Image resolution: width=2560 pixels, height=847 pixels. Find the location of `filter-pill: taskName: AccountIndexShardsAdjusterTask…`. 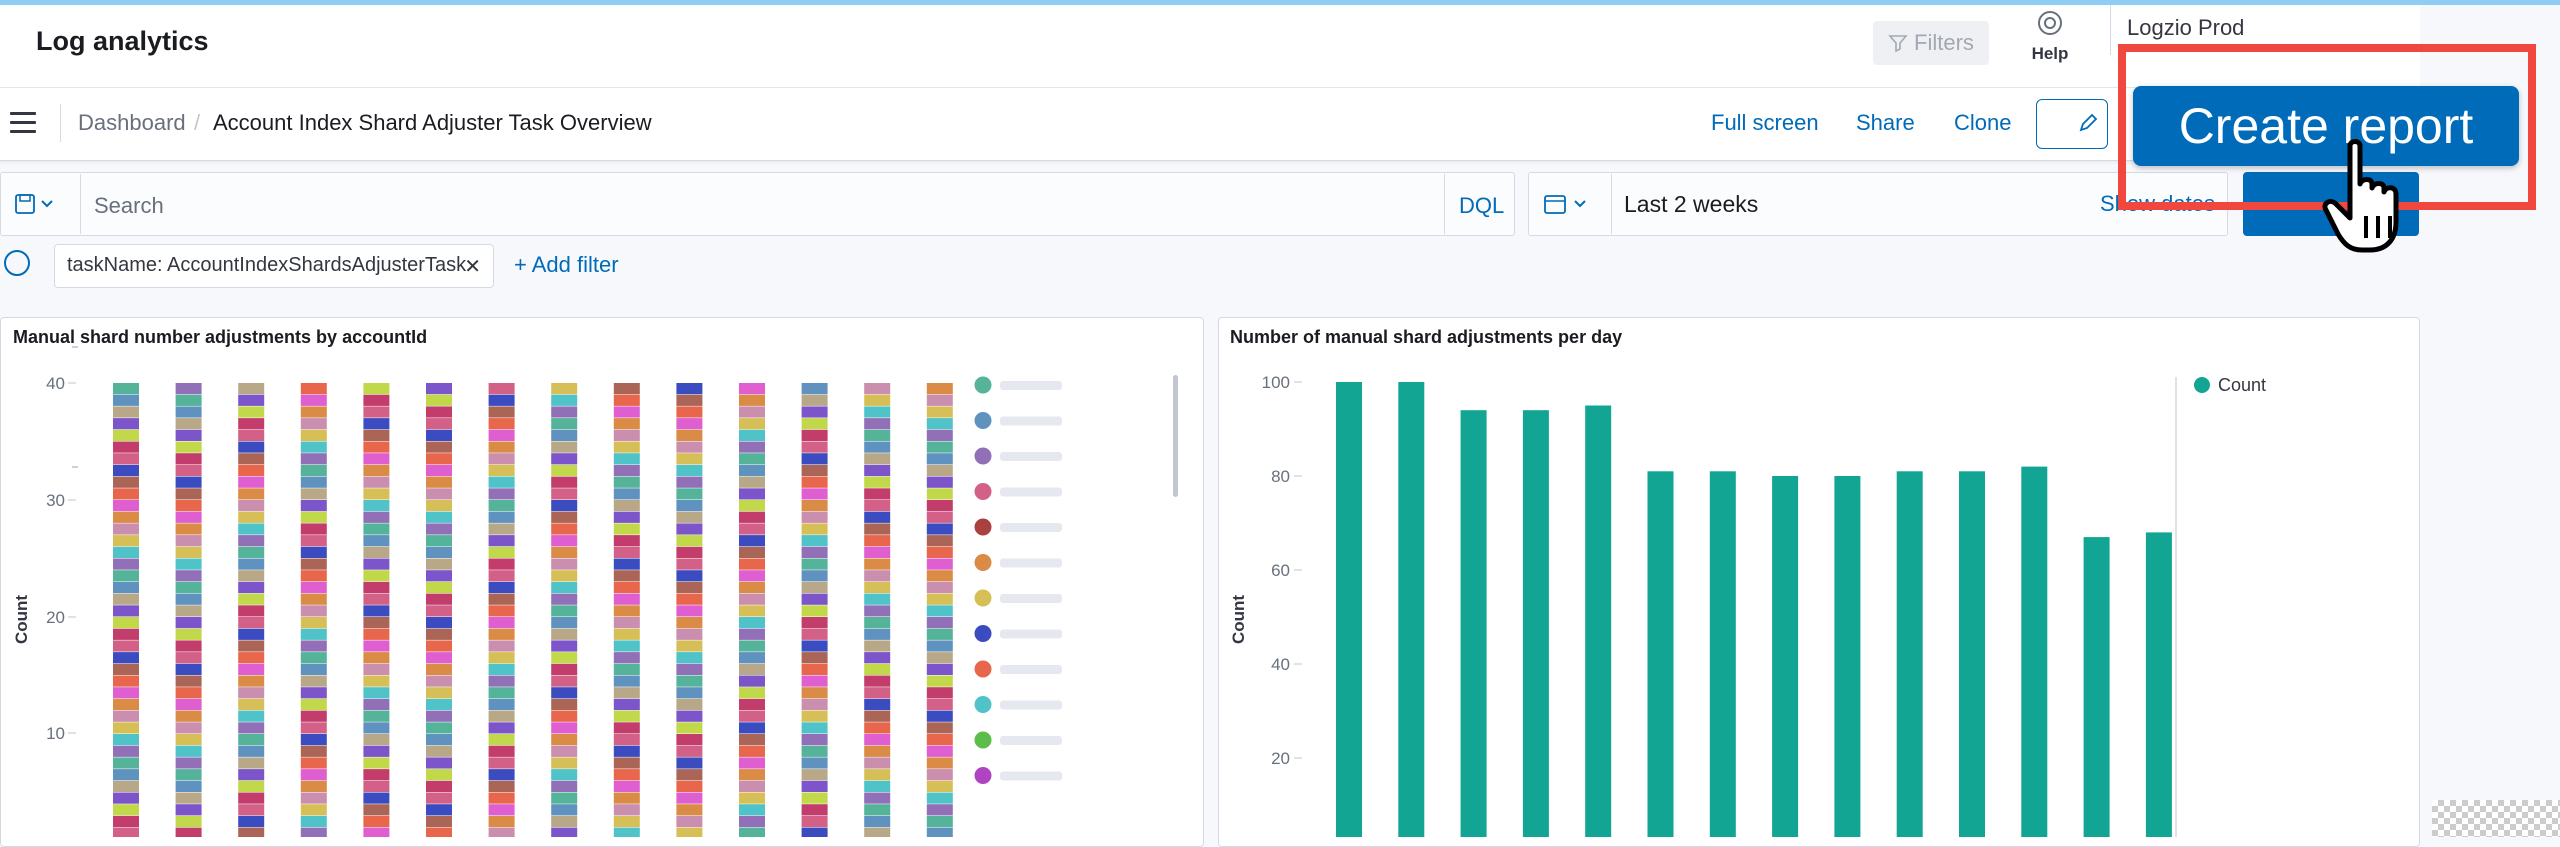

filter-pill: taskName: AccountIndexShardsAdjusterTask… is located at coordinates (274, 266).